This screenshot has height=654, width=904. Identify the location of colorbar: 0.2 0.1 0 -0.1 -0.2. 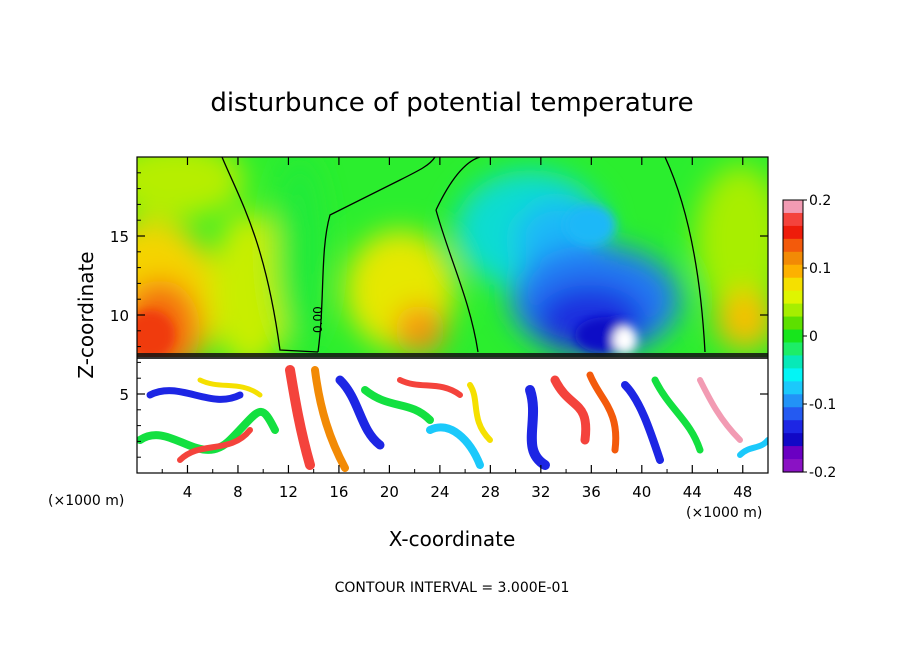
(809, 337).